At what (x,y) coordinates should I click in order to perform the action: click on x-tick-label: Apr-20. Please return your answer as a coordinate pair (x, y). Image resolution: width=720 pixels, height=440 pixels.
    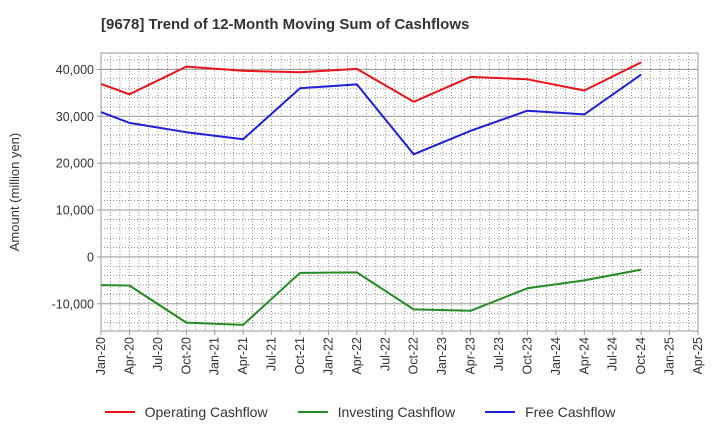
    Looking at the image, I should click on (129, 356).